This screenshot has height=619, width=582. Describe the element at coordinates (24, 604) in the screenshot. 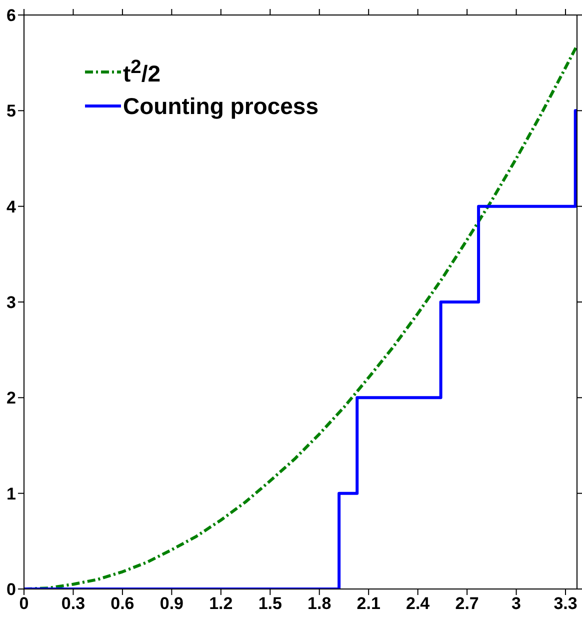

I see `x-tick-label: 0` at that location.